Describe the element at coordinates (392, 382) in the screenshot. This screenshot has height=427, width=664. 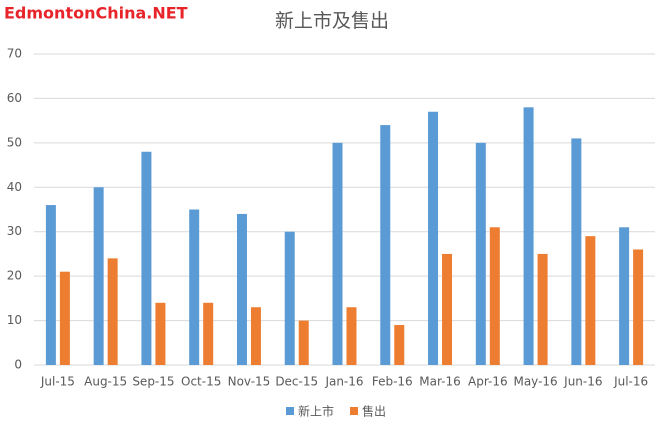
I see `x-tick-label: Feb-16` at that location.